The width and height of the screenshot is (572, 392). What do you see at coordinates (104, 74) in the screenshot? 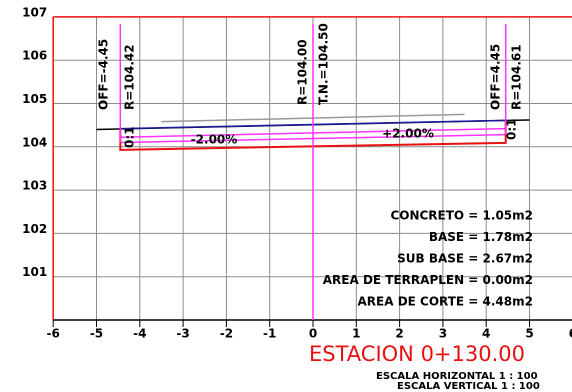
I see `vertical-label: OFF=-4.45` at bounding box center [104, 74].